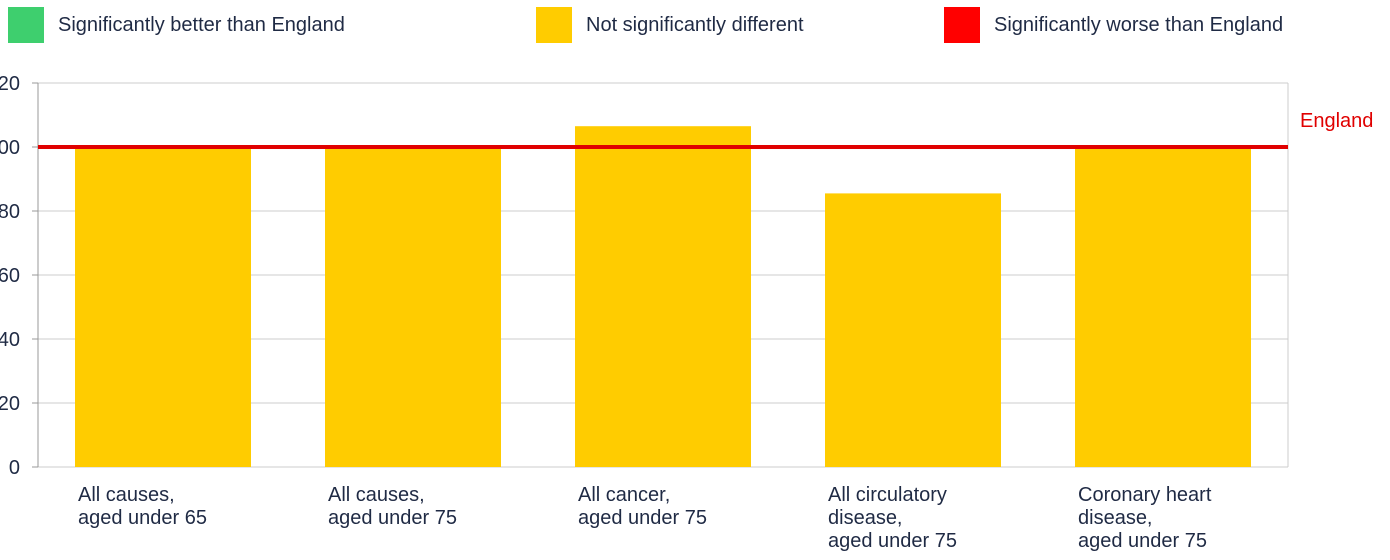 This screenshot has height=560, width=1390. Describe the element at coordinates (10, 404) in the screenshot. I see `y-tick-label: 20` at that location.